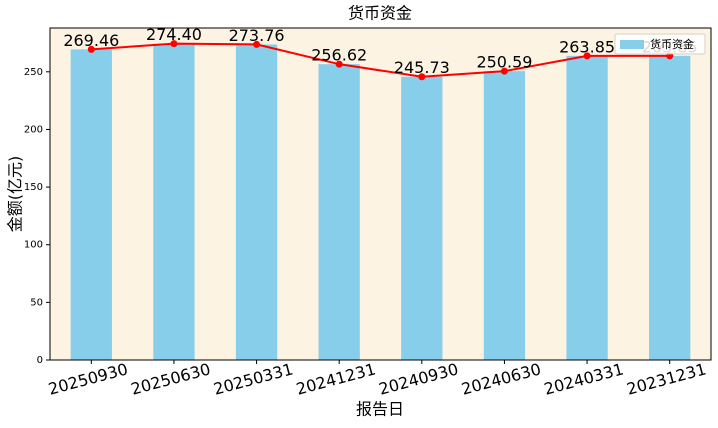 The width and height of the screenshot is (718, 428). I want to click on y-tick-label: 50, so click(36, 302).